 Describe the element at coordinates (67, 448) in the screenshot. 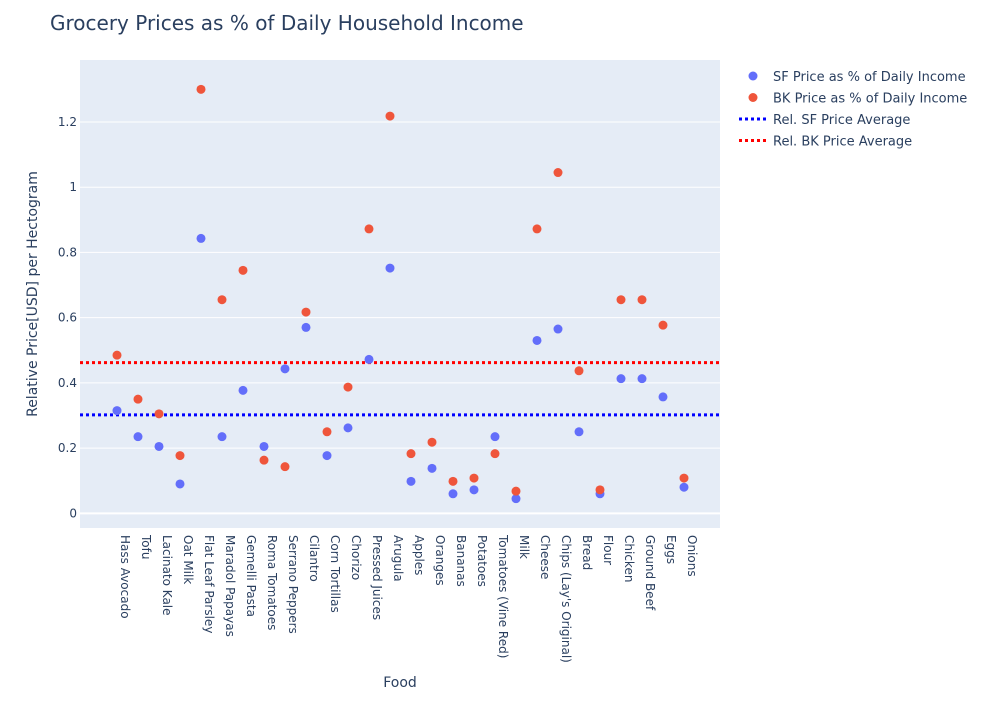

I see `y-tick-label: 0.2` at that location.